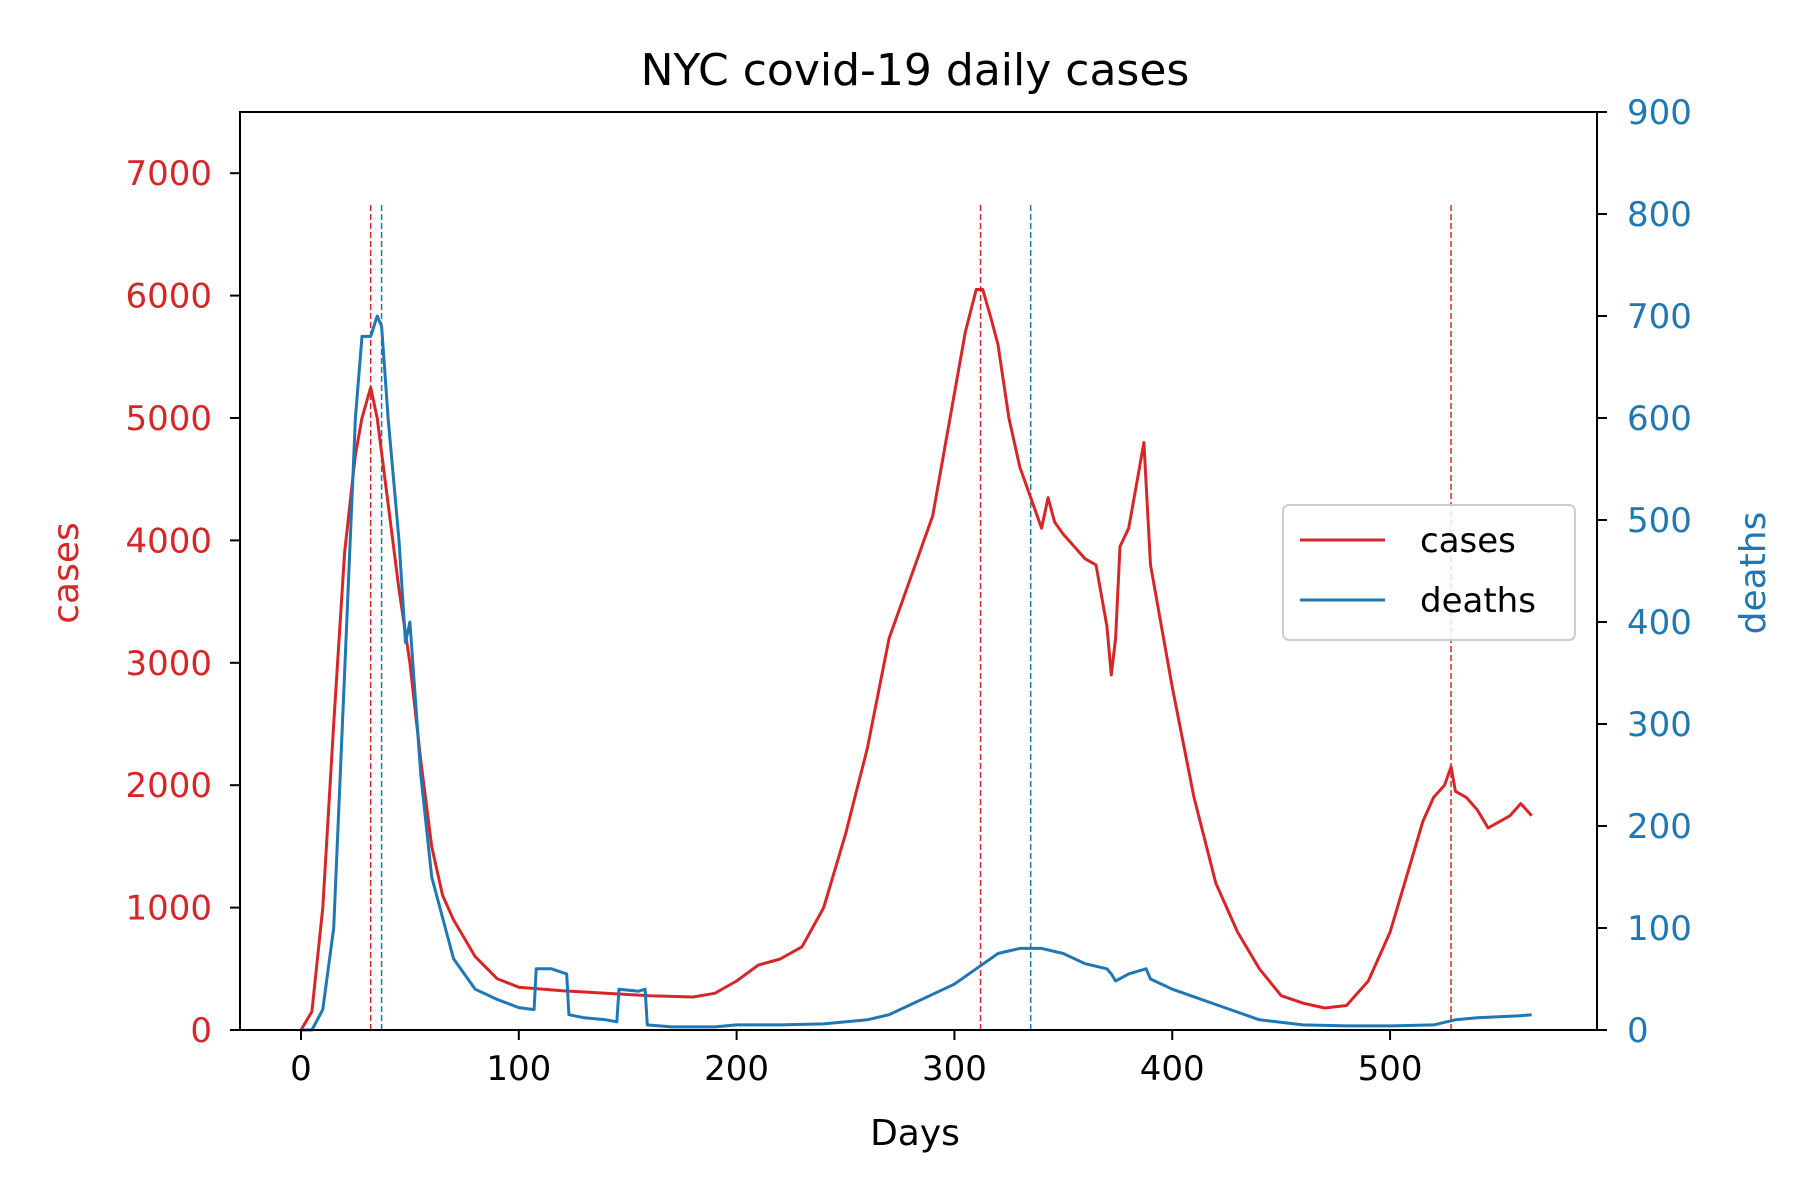 The image size is (1800, 1200). Describe the element at coordinates (201, 1031) in the screenshot. I see `y-left-tick-label-0: 0` at that location.